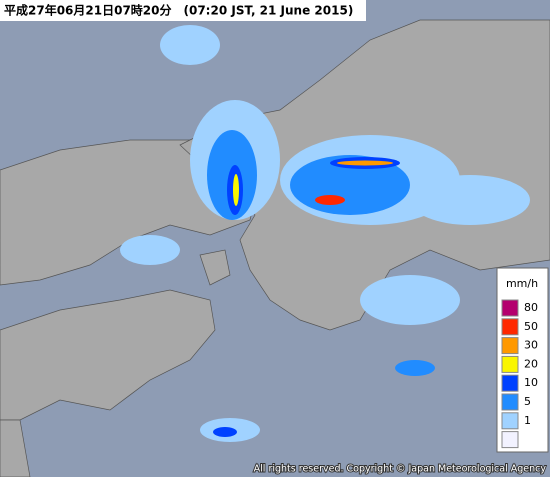  I want to click on kyushu, so click(15, 448).